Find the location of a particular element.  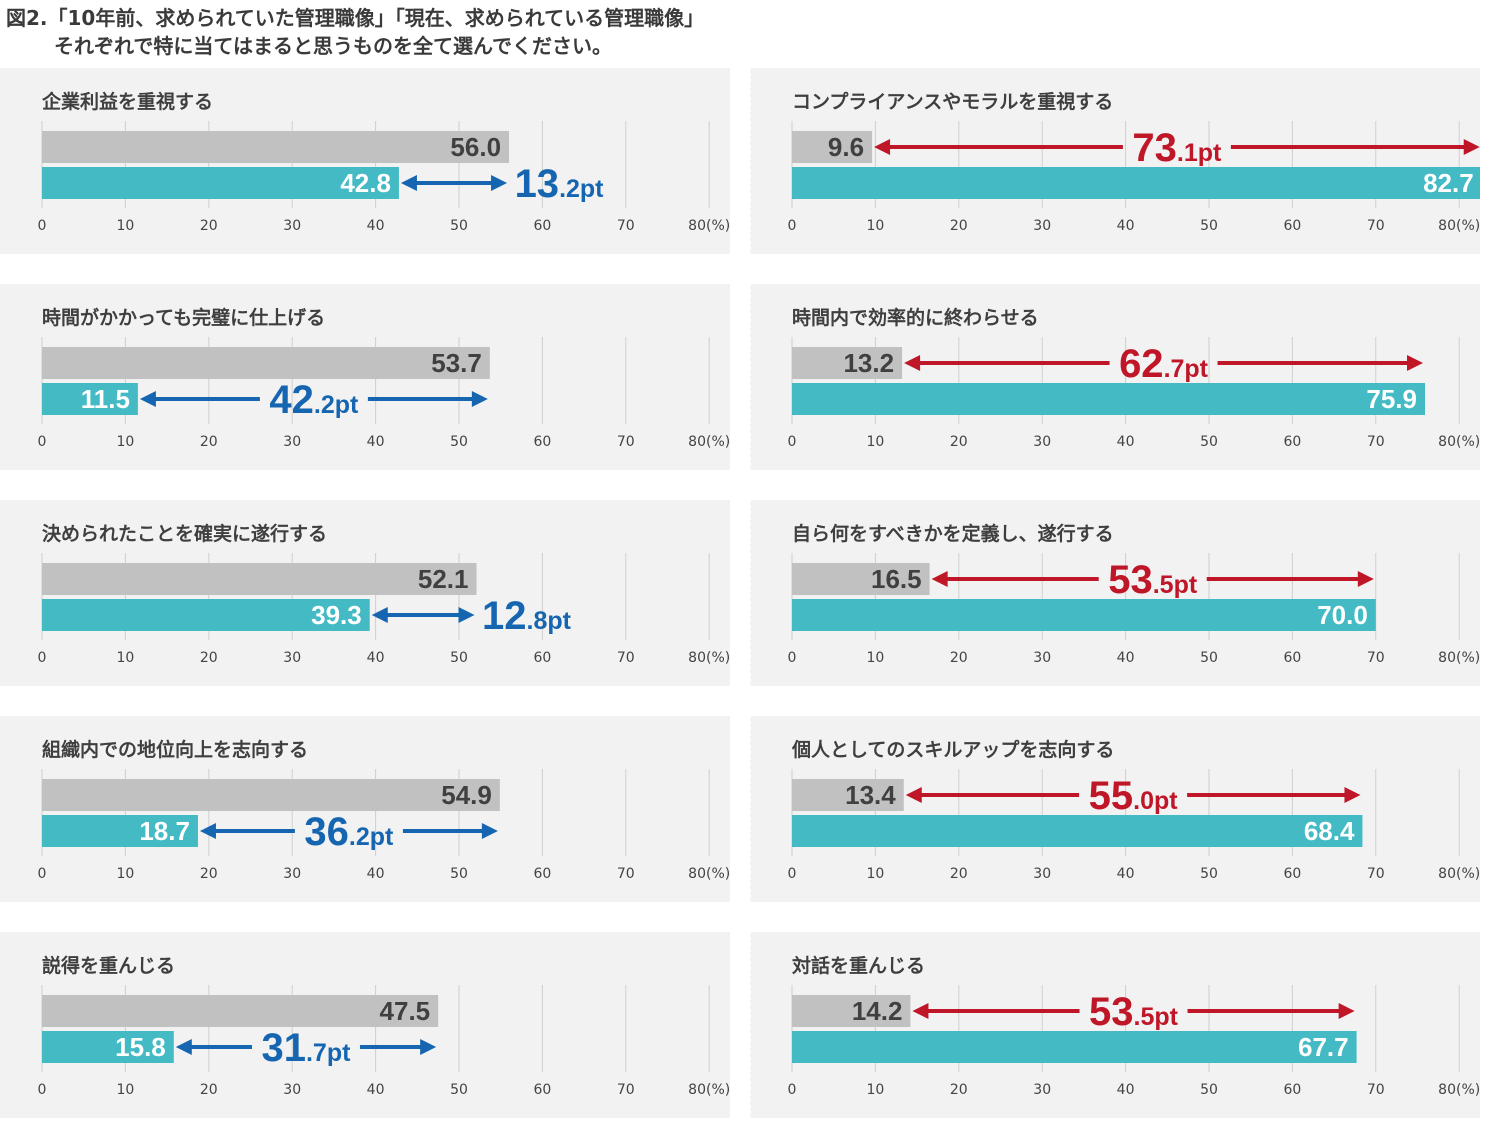

value-label-current: 18.7 is located at coordinates (164, 831).